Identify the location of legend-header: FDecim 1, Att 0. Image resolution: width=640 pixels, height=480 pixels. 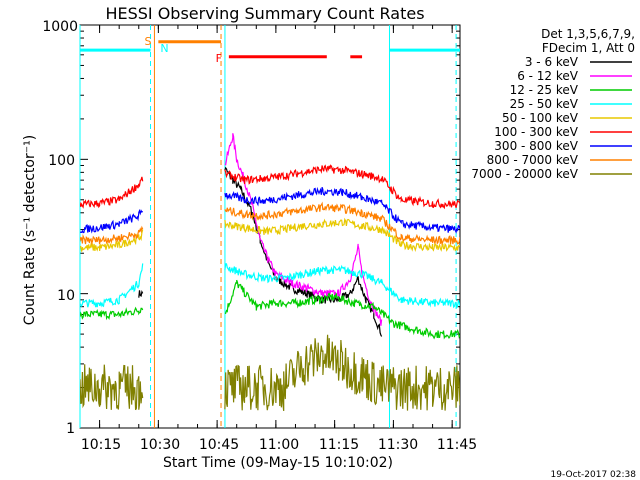
(588, 48).